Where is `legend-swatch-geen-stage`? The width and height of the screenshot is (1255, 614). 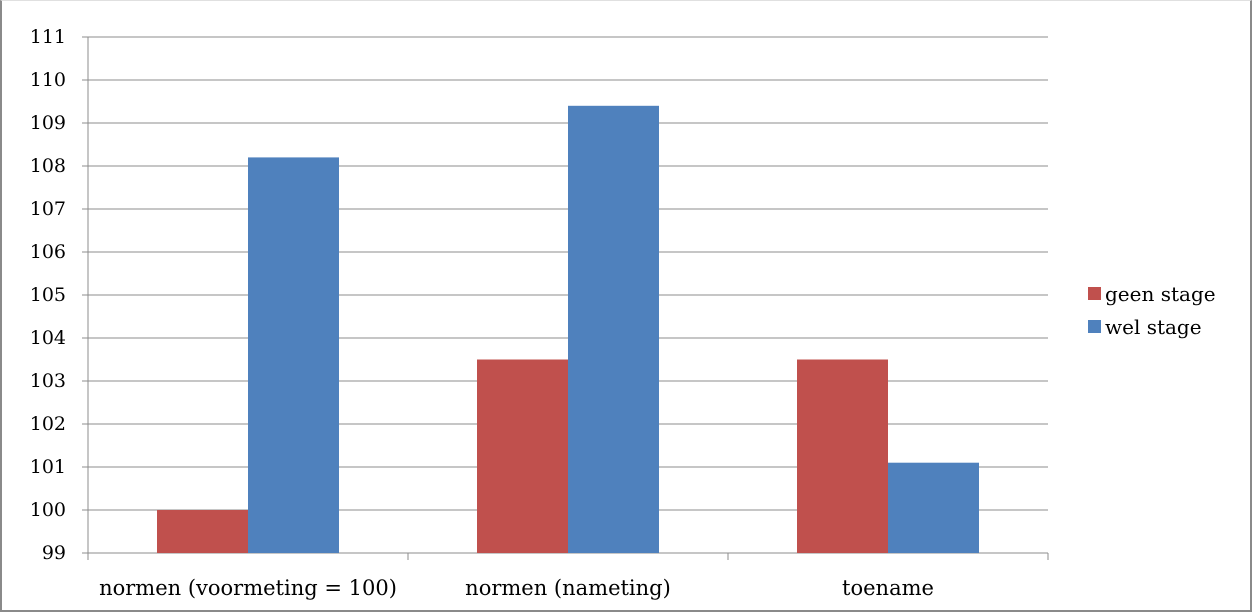 legend-swatch-geen-stage is located at coordinates (1094, 293).